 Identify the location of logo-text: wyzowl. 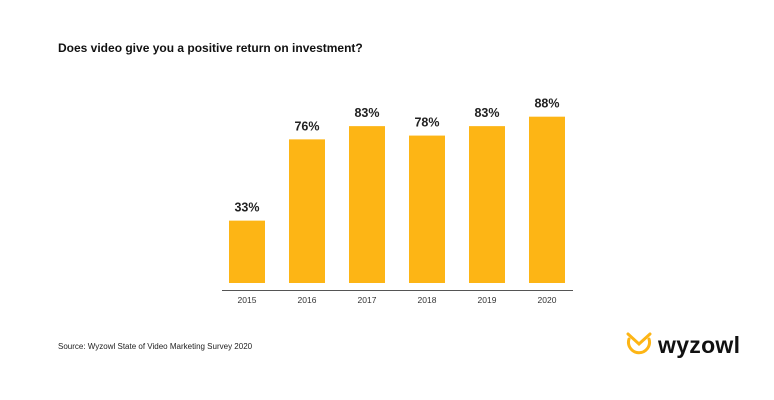
(699, 344).